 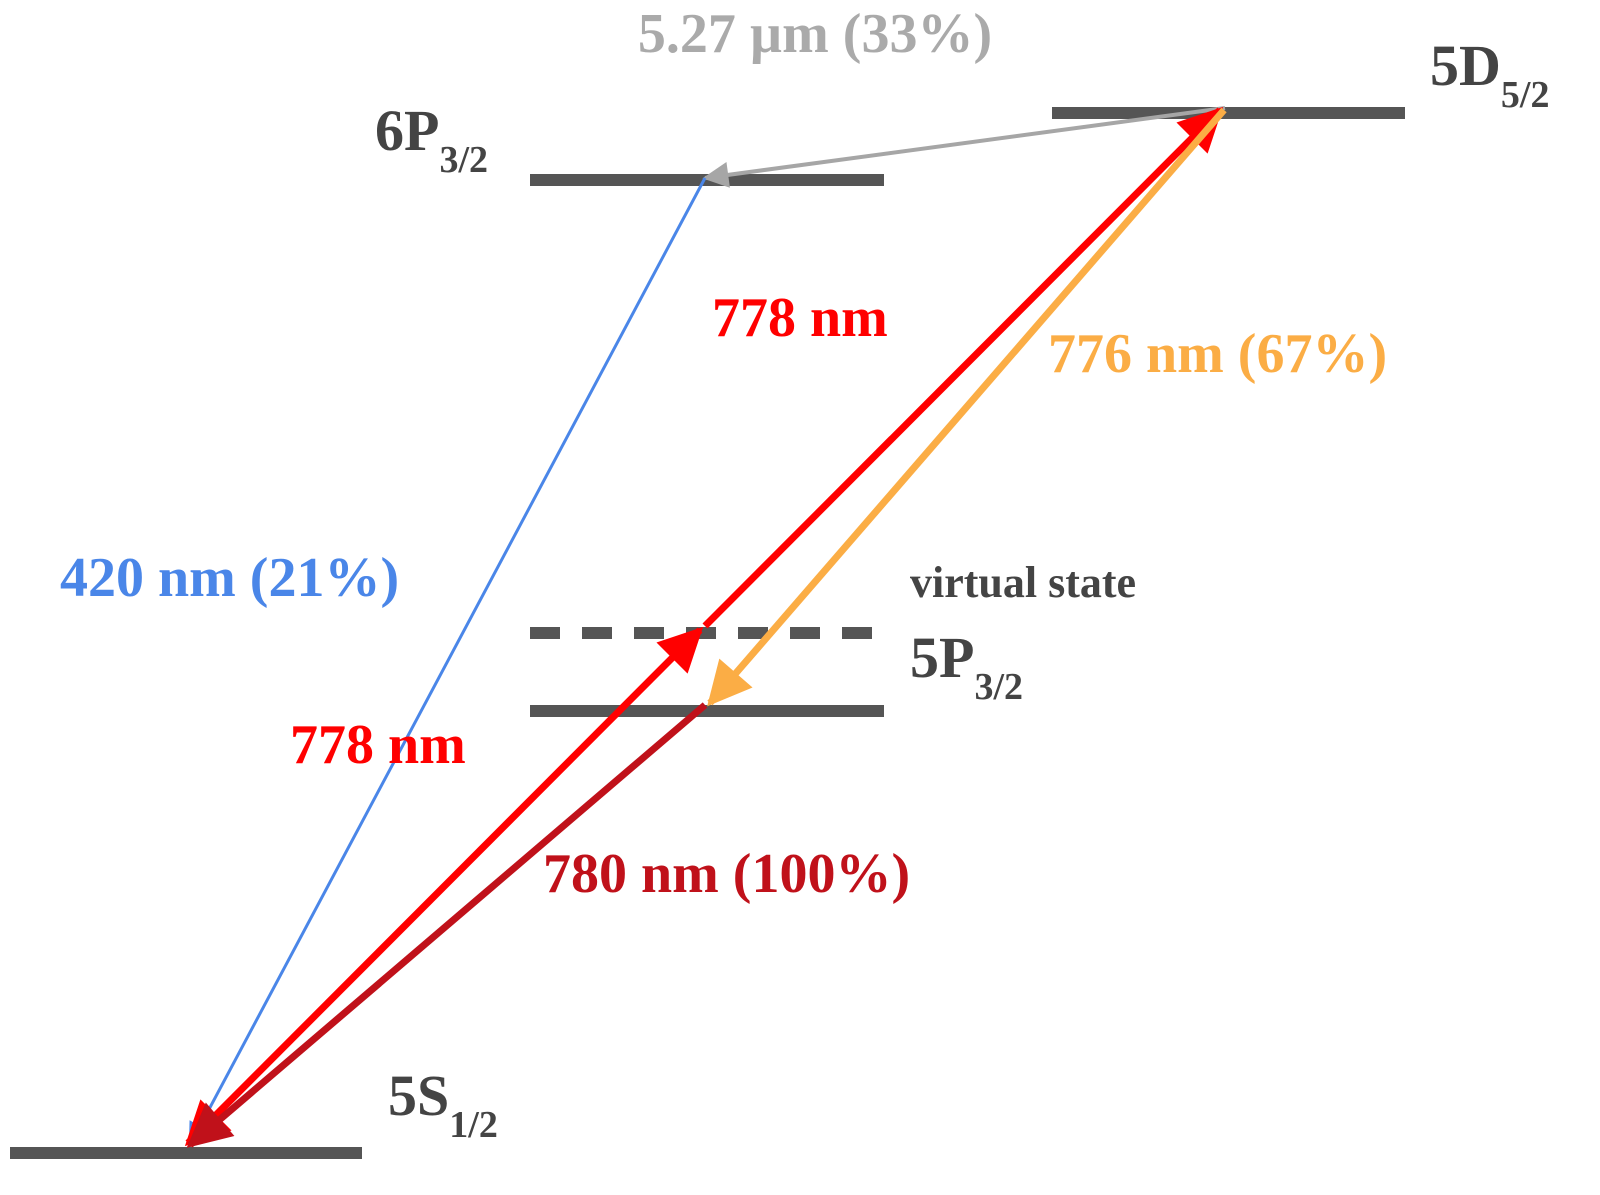 What do you see at coordinates (942, 657) in the screenshot?
I see `level-name: 5P` at bounding box center [942, 657].